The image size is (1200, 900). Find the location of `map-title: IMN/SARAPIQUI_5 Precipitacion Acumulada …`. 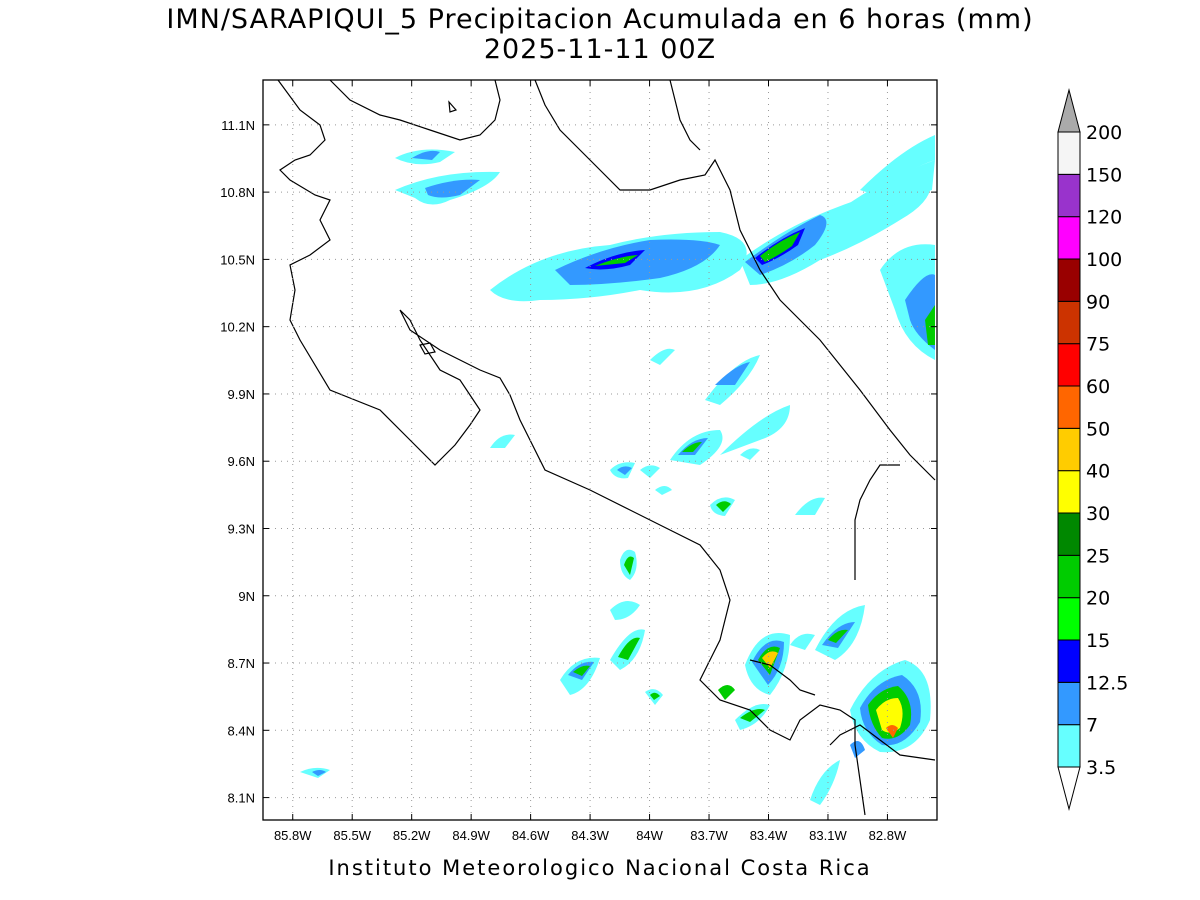

map-title: IMN/SARAPIQUI_5 Precipitacion Acumulada … is located at coordinates (600, 19).